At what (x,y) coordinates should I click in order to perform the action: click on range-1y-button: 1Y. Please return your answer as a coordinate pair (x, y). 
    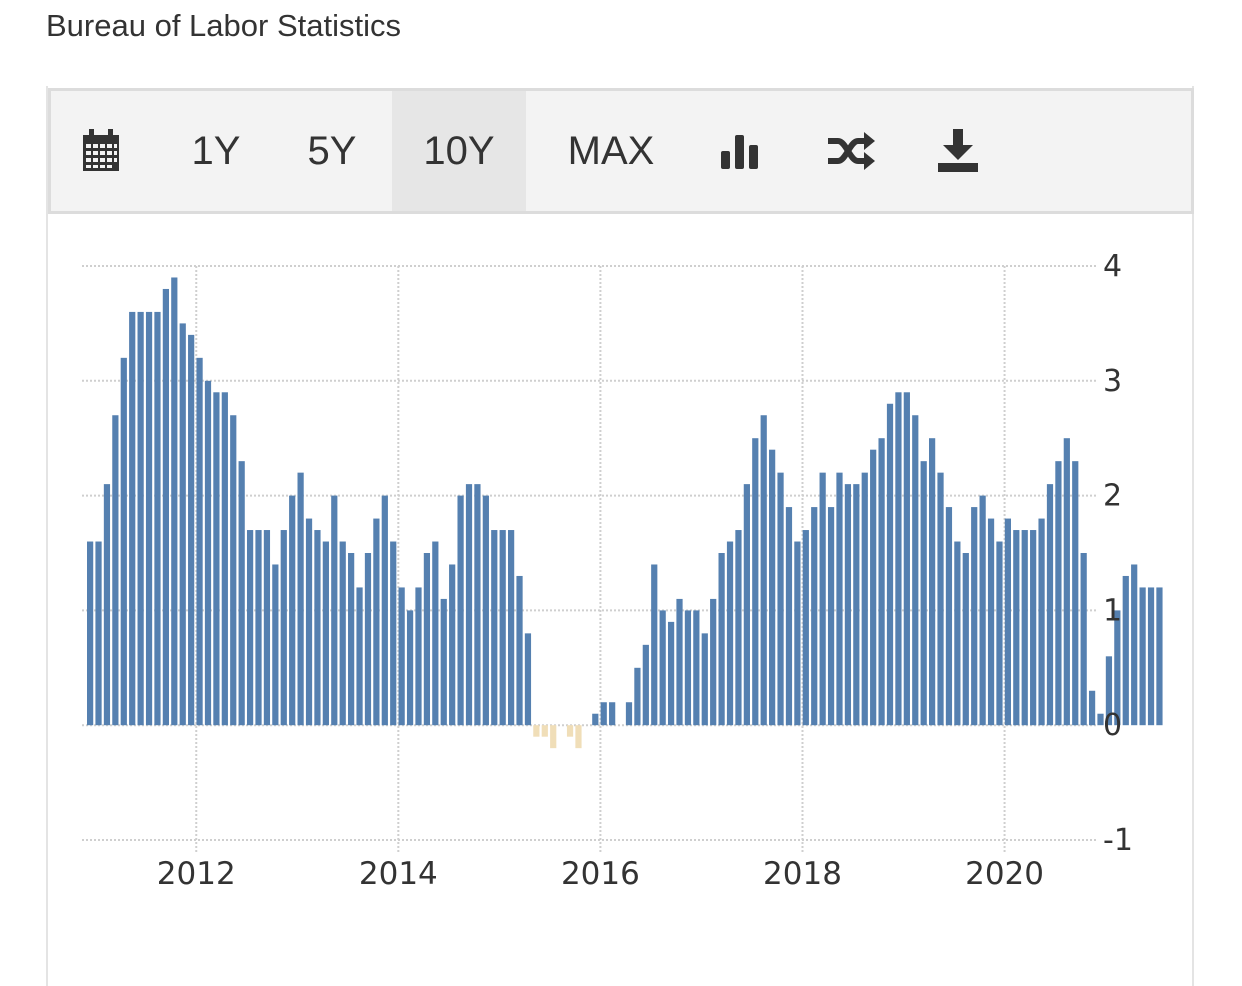
    Looking at the image, I should click on (216, 150).